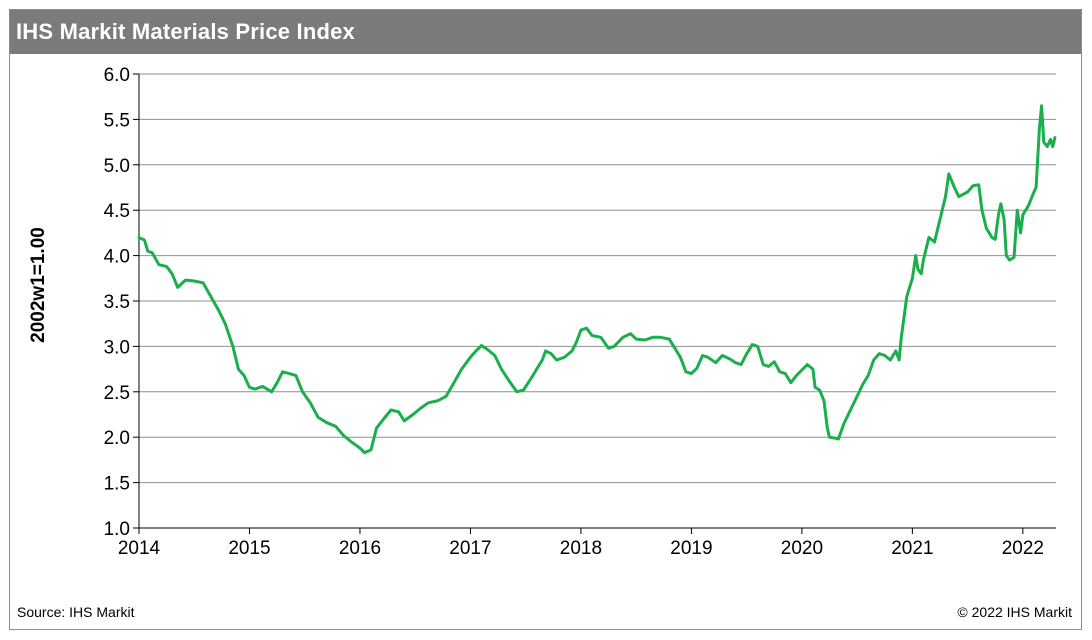  What do you see at coordinates (117, 75) in the screenshot?
I see `y-tick-label: 6.0` at bounding box center [117, 75].